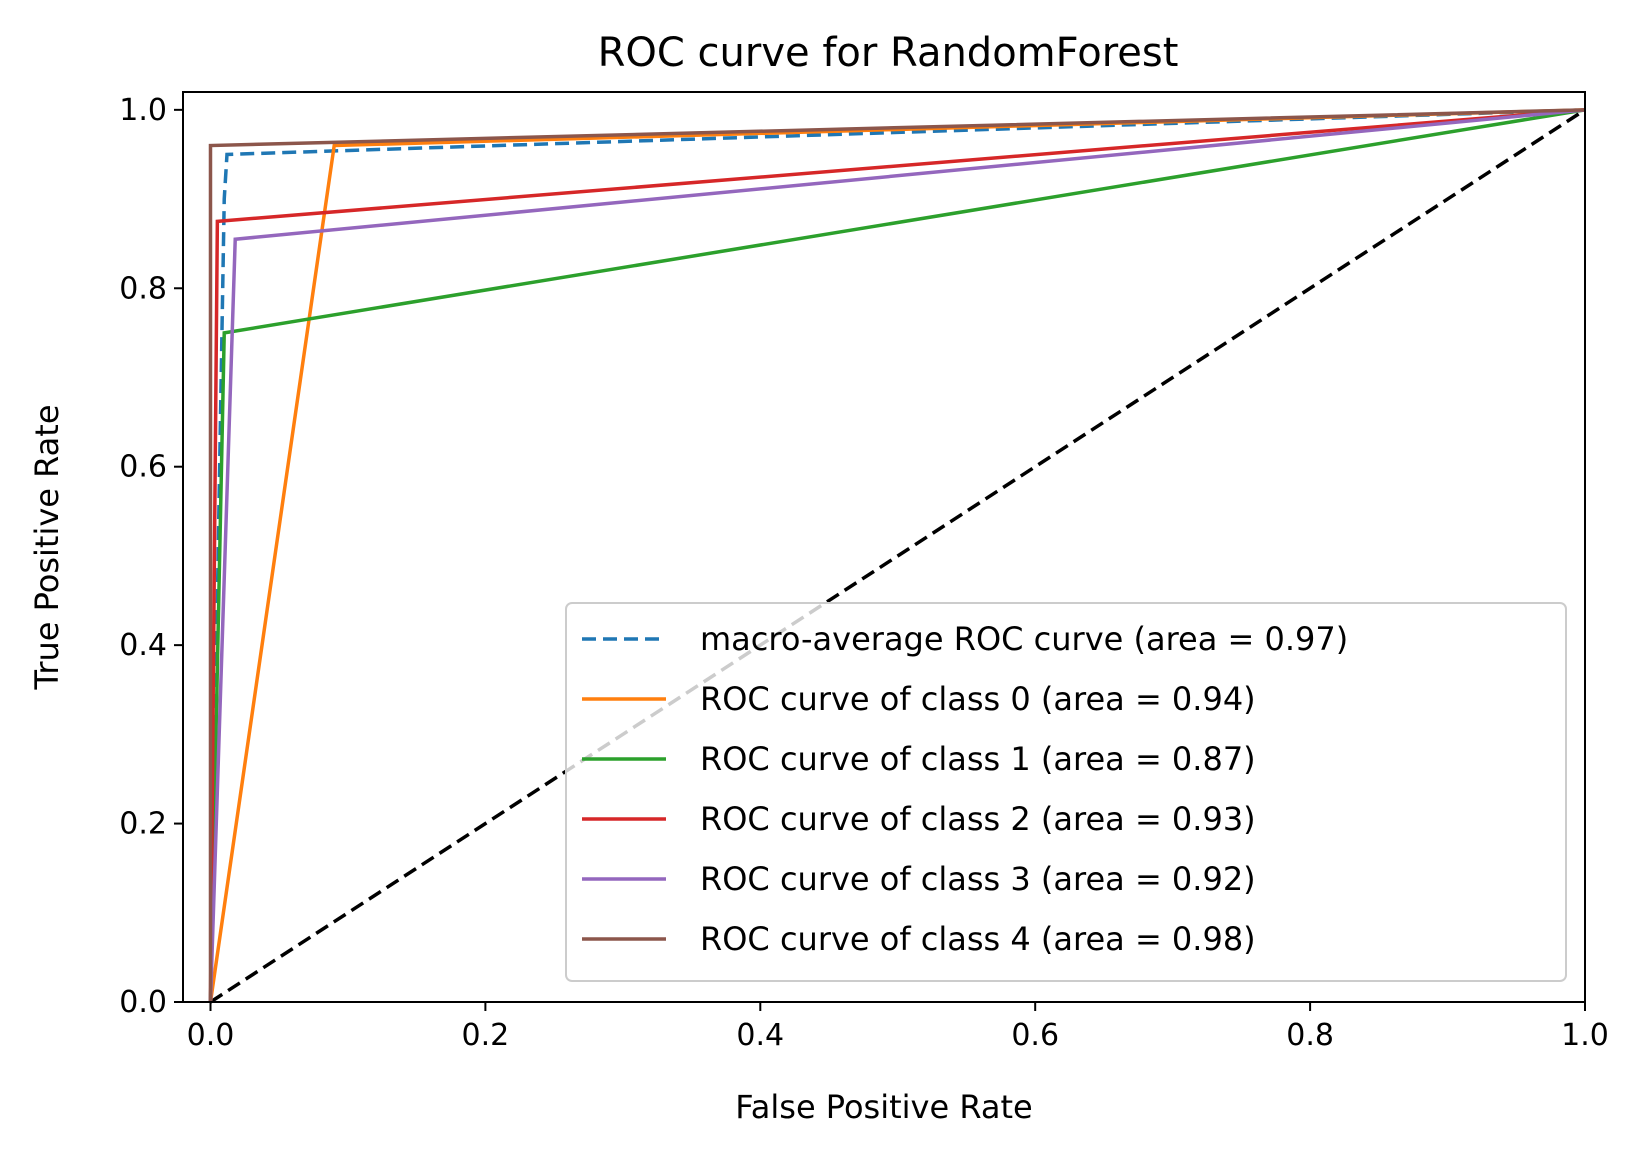 The width and height of the screenshot is (1640, 1154). What do you see at coordinates (1035, 1035) in the screenshot?
I see `x-tick-label-3: 0.6` at bounding box center [1035, 1035].